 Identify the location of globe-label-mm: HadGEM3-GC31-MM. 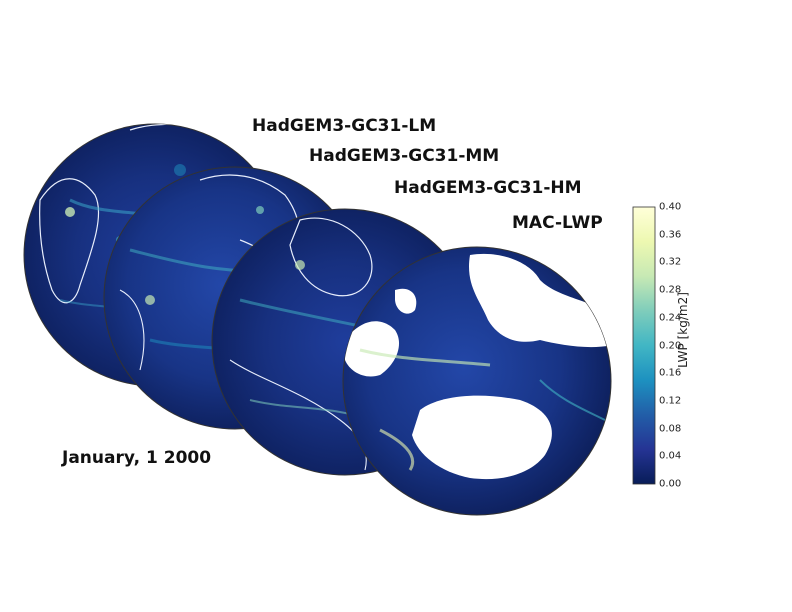
(404, 156).